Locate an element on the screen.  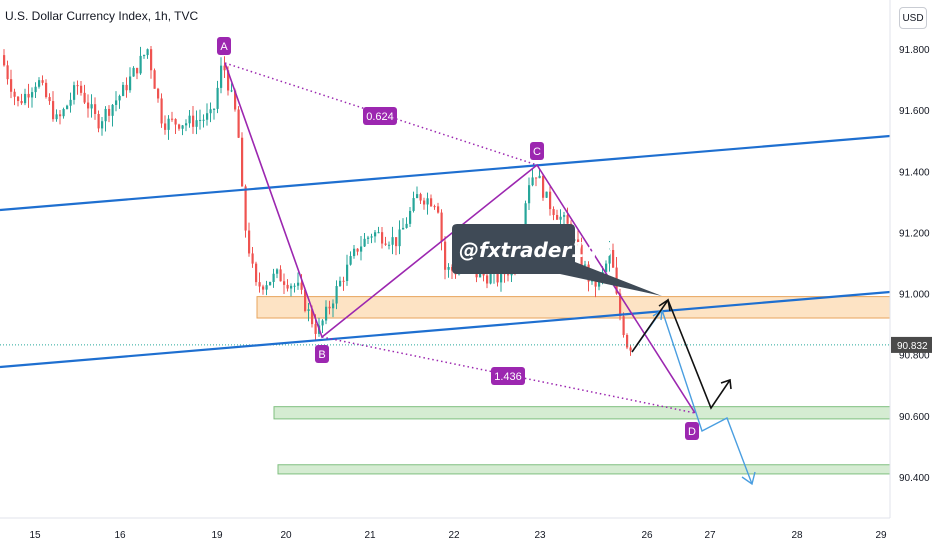
point-a-marker is located at coordinates (224, 46).